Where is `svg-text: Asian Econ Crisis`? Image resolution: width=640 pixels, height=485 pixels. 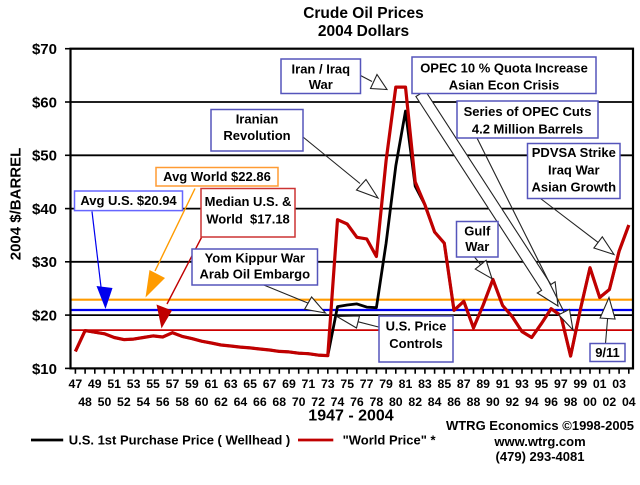
svg-text: Asian Econ Crisis is located at coordinates (504, 85).